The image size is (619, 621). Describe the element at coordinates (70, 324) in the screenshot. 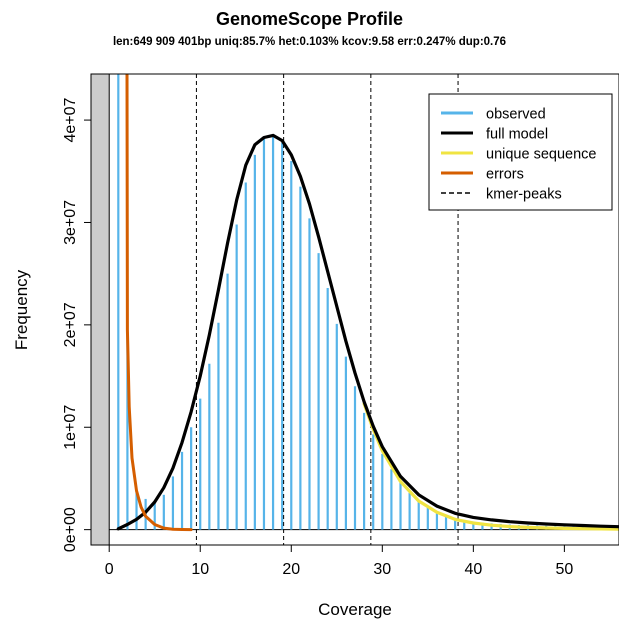

I see `y-tick-label: 2e+07` at that location.